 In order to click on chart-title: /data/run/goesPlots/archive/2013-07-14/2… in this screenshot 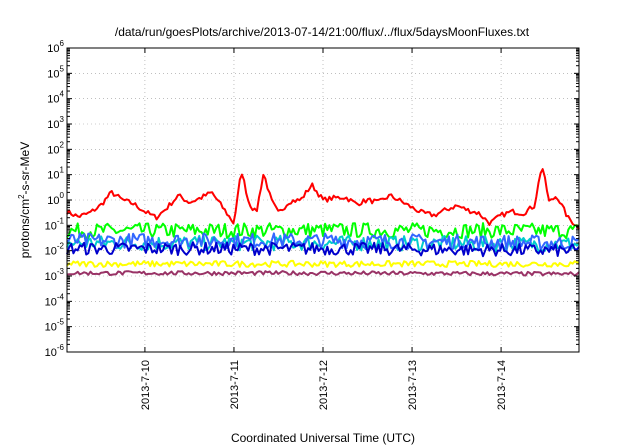, I will do `click(322, 32)`.